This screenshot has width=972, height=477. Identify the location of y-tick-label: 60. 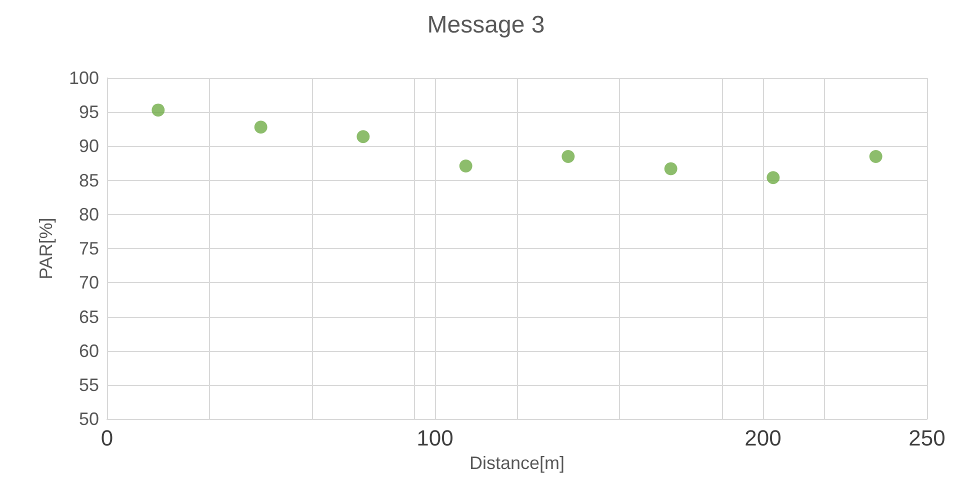
(88, 350).